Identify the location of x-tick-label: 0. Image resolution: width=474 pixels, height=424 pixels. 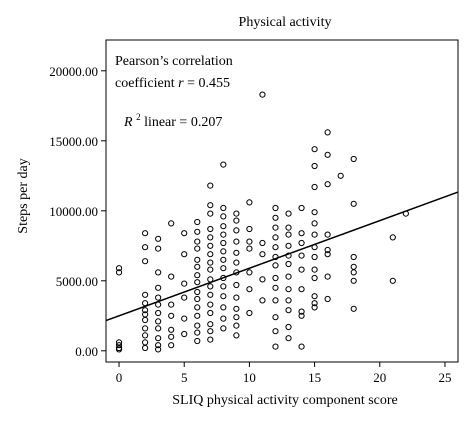
(119, 377).